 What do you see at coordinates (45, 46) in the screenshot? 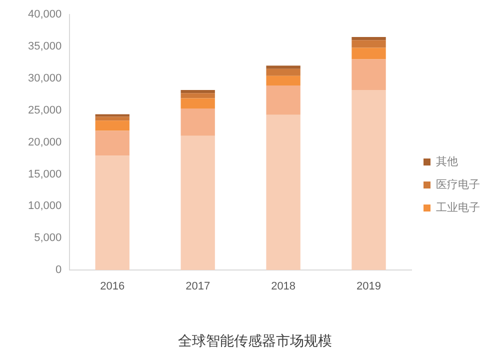
I see `y-tick-label: 35,000` at bounding box center [45, 46].